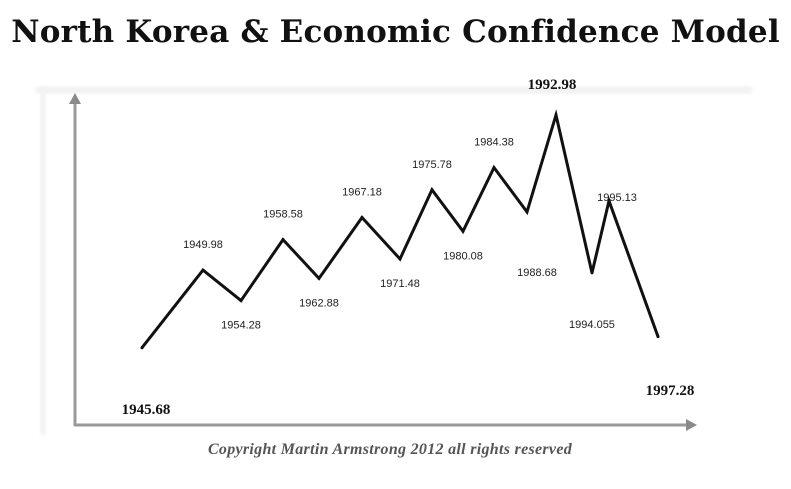 The image size is (791, 489). Describe the element at coordinates (494, 143) in the screenshot. I see `turning-point-label: 1984.38` at that location.